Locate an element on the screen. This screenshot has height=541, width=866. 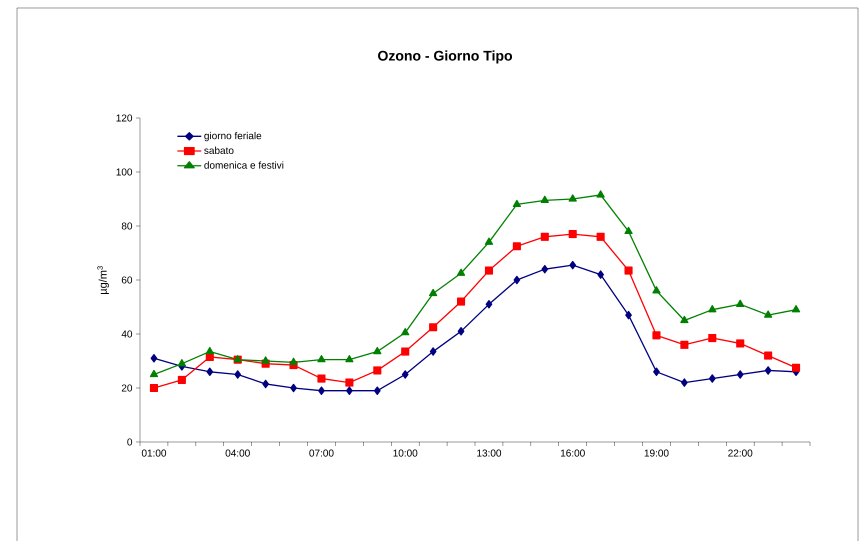
x-tick-label: 01:00 is located at coordinates (154, 453).